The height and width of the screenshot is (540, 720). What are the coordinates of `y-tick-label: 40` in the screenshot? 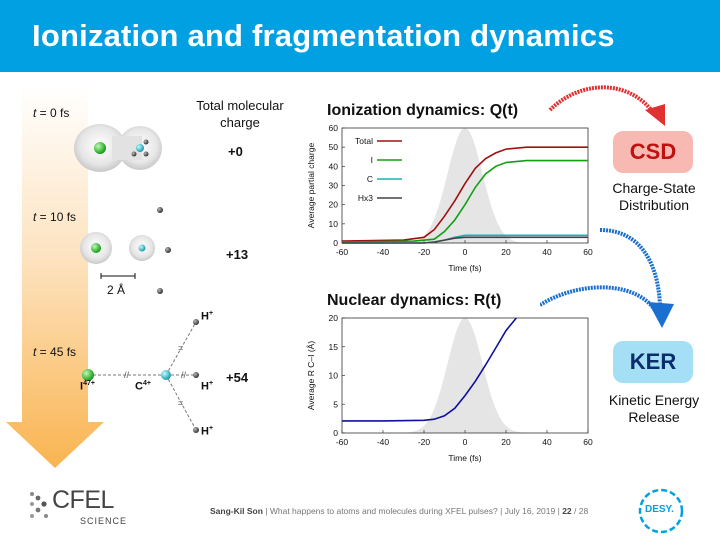 It's located at (334, 166).